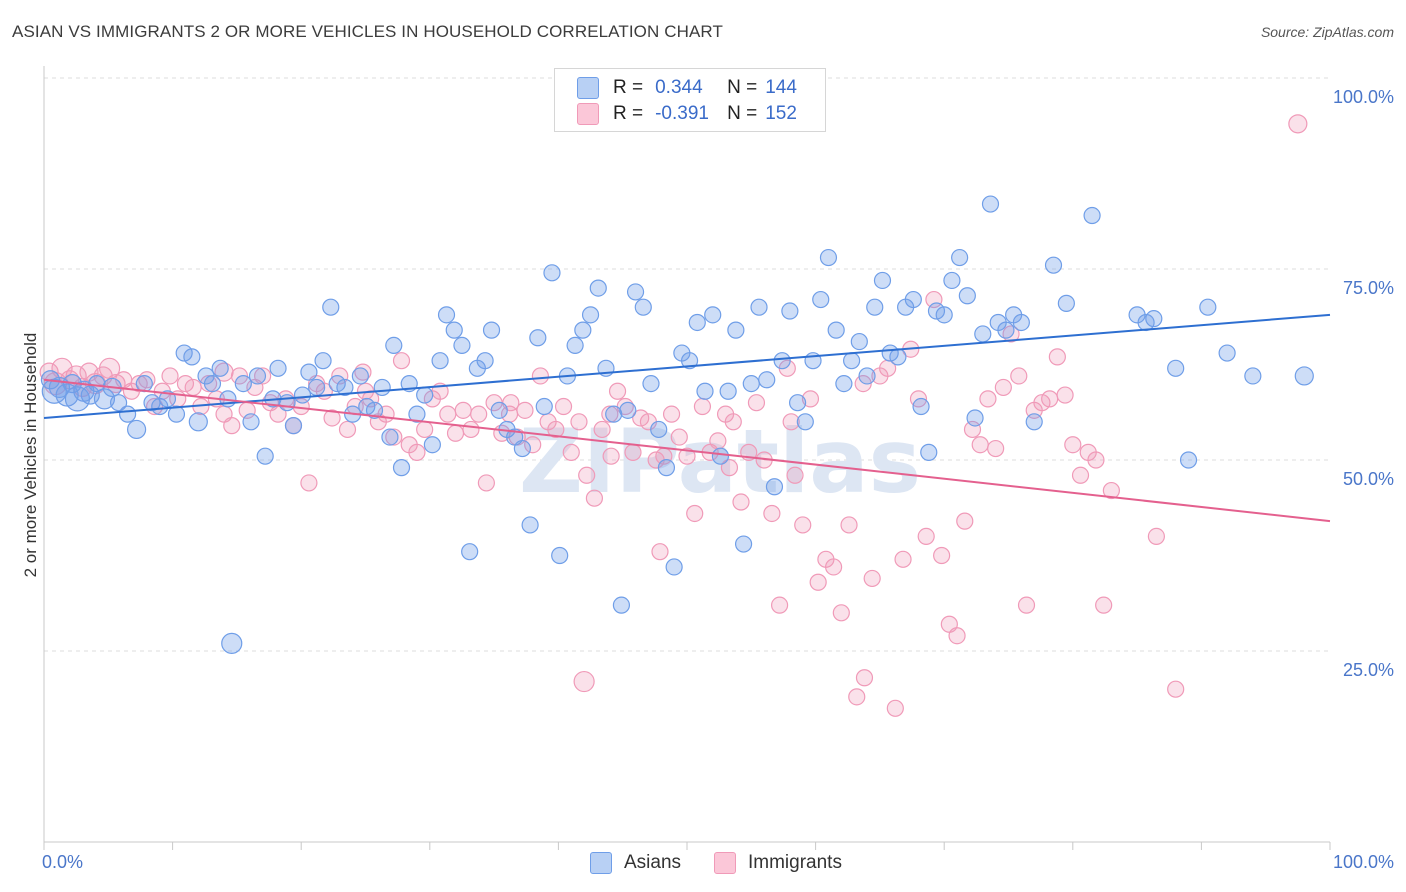 Image resolution: width=1406 pixels, height=892 pixels. I want to click on legend-row-immigrants: R = -0.391 N = 152, so click(687, 114).